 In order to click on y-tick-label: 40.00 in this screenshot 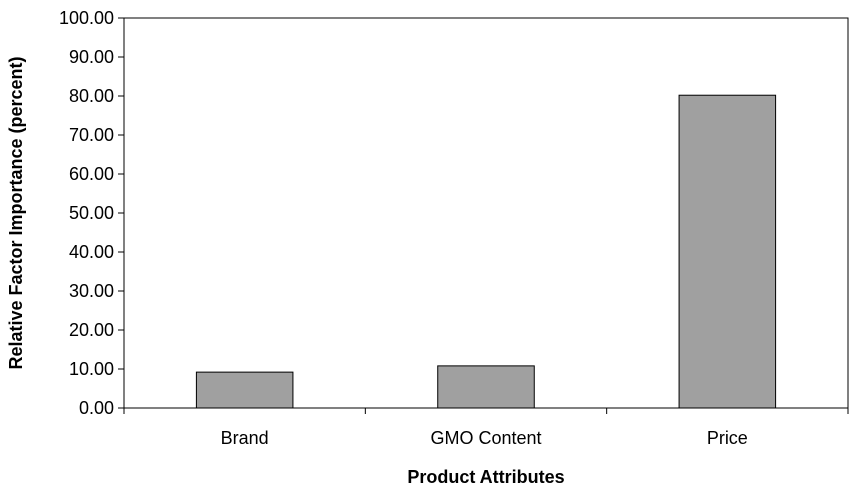, I will do `click(91, 252)`.